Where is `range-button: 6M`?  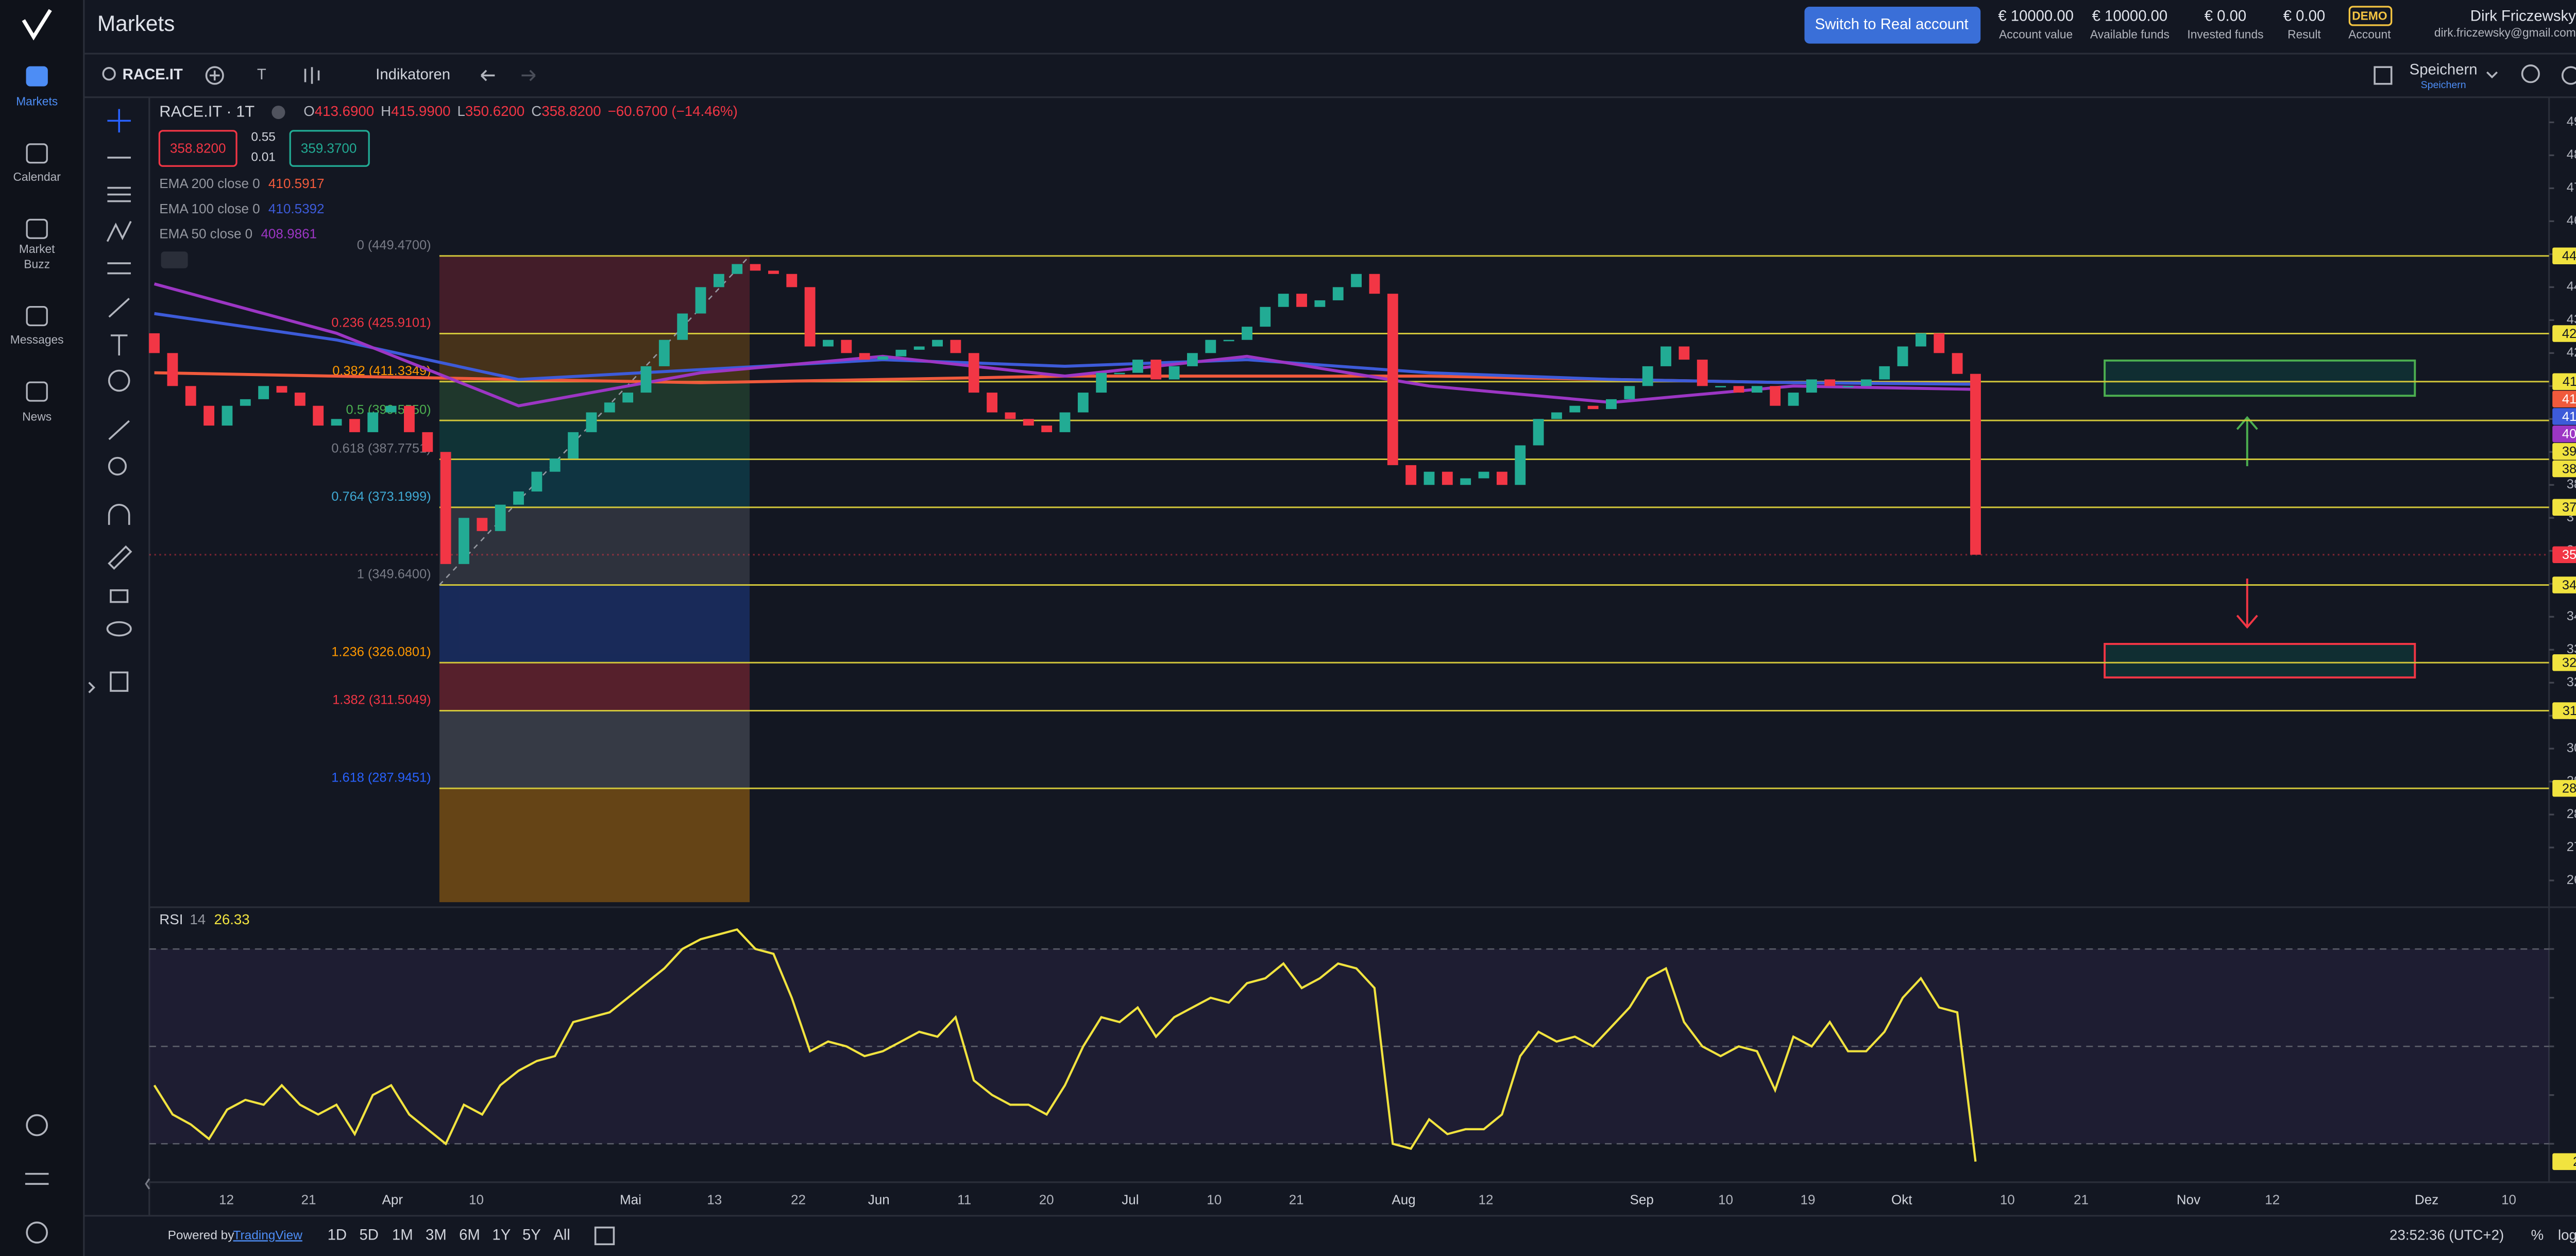
range-button: 6M is located at coordinates (469, 1235).